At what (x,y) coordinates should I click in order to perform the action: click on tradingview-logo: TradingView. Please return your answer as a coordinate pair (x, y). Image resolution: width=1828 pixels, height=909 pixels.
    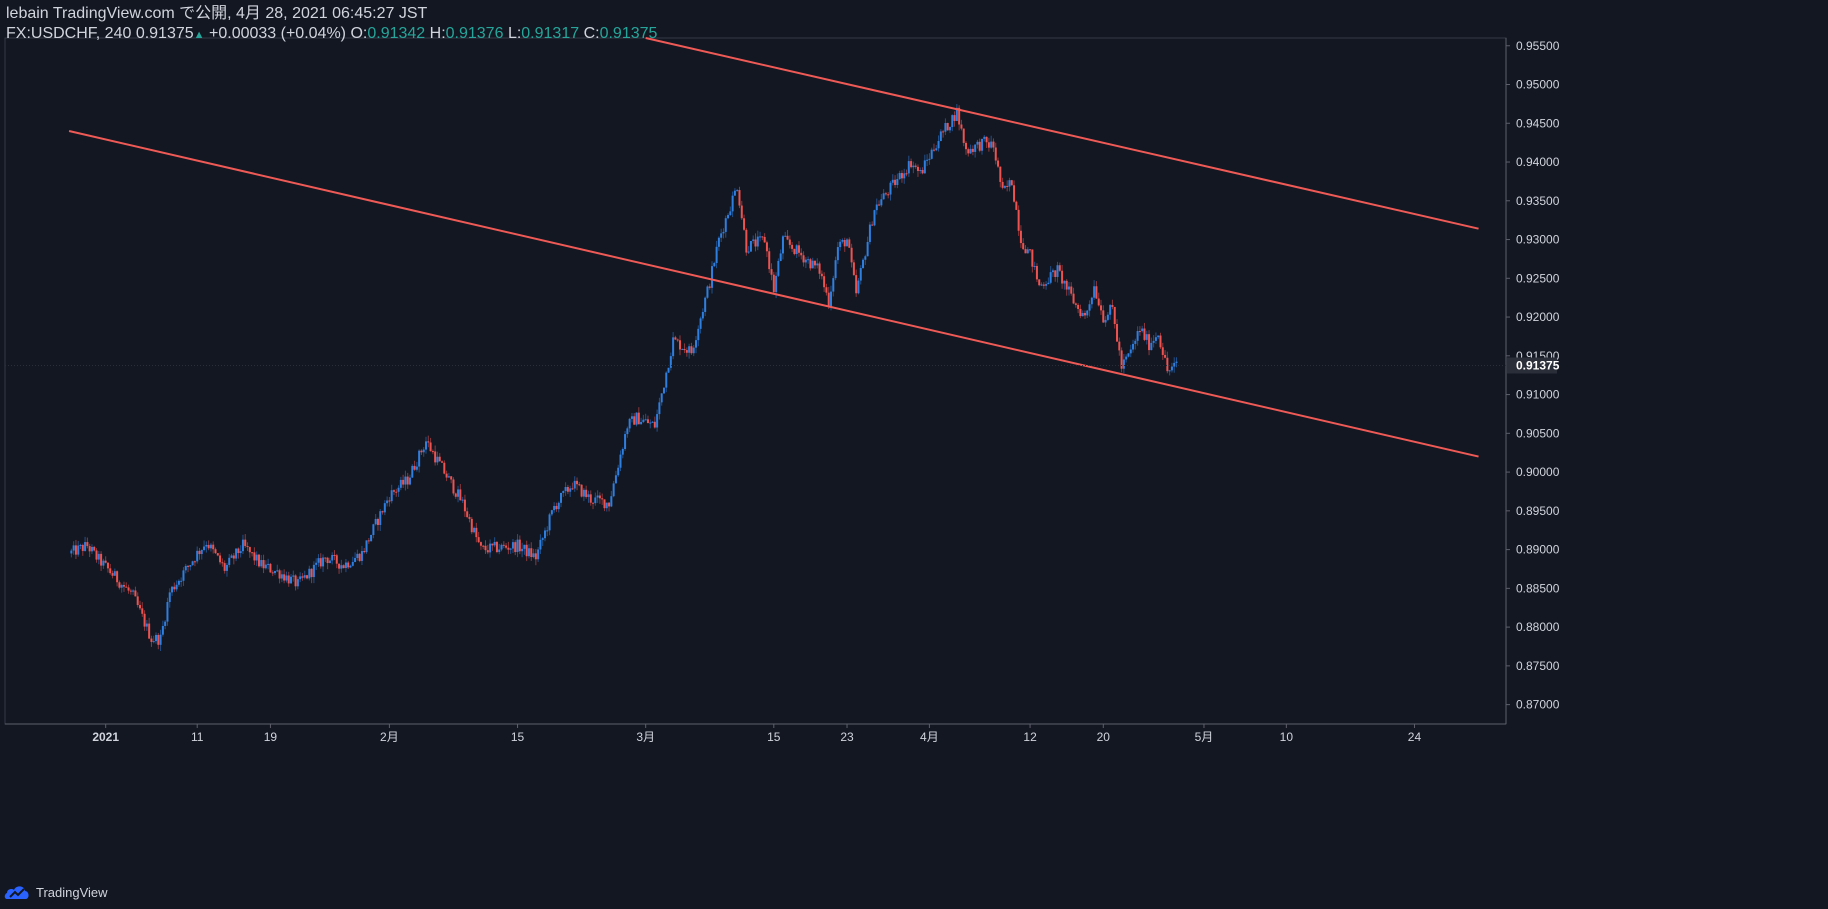
    Looking at the image, I should click on (56, 892).